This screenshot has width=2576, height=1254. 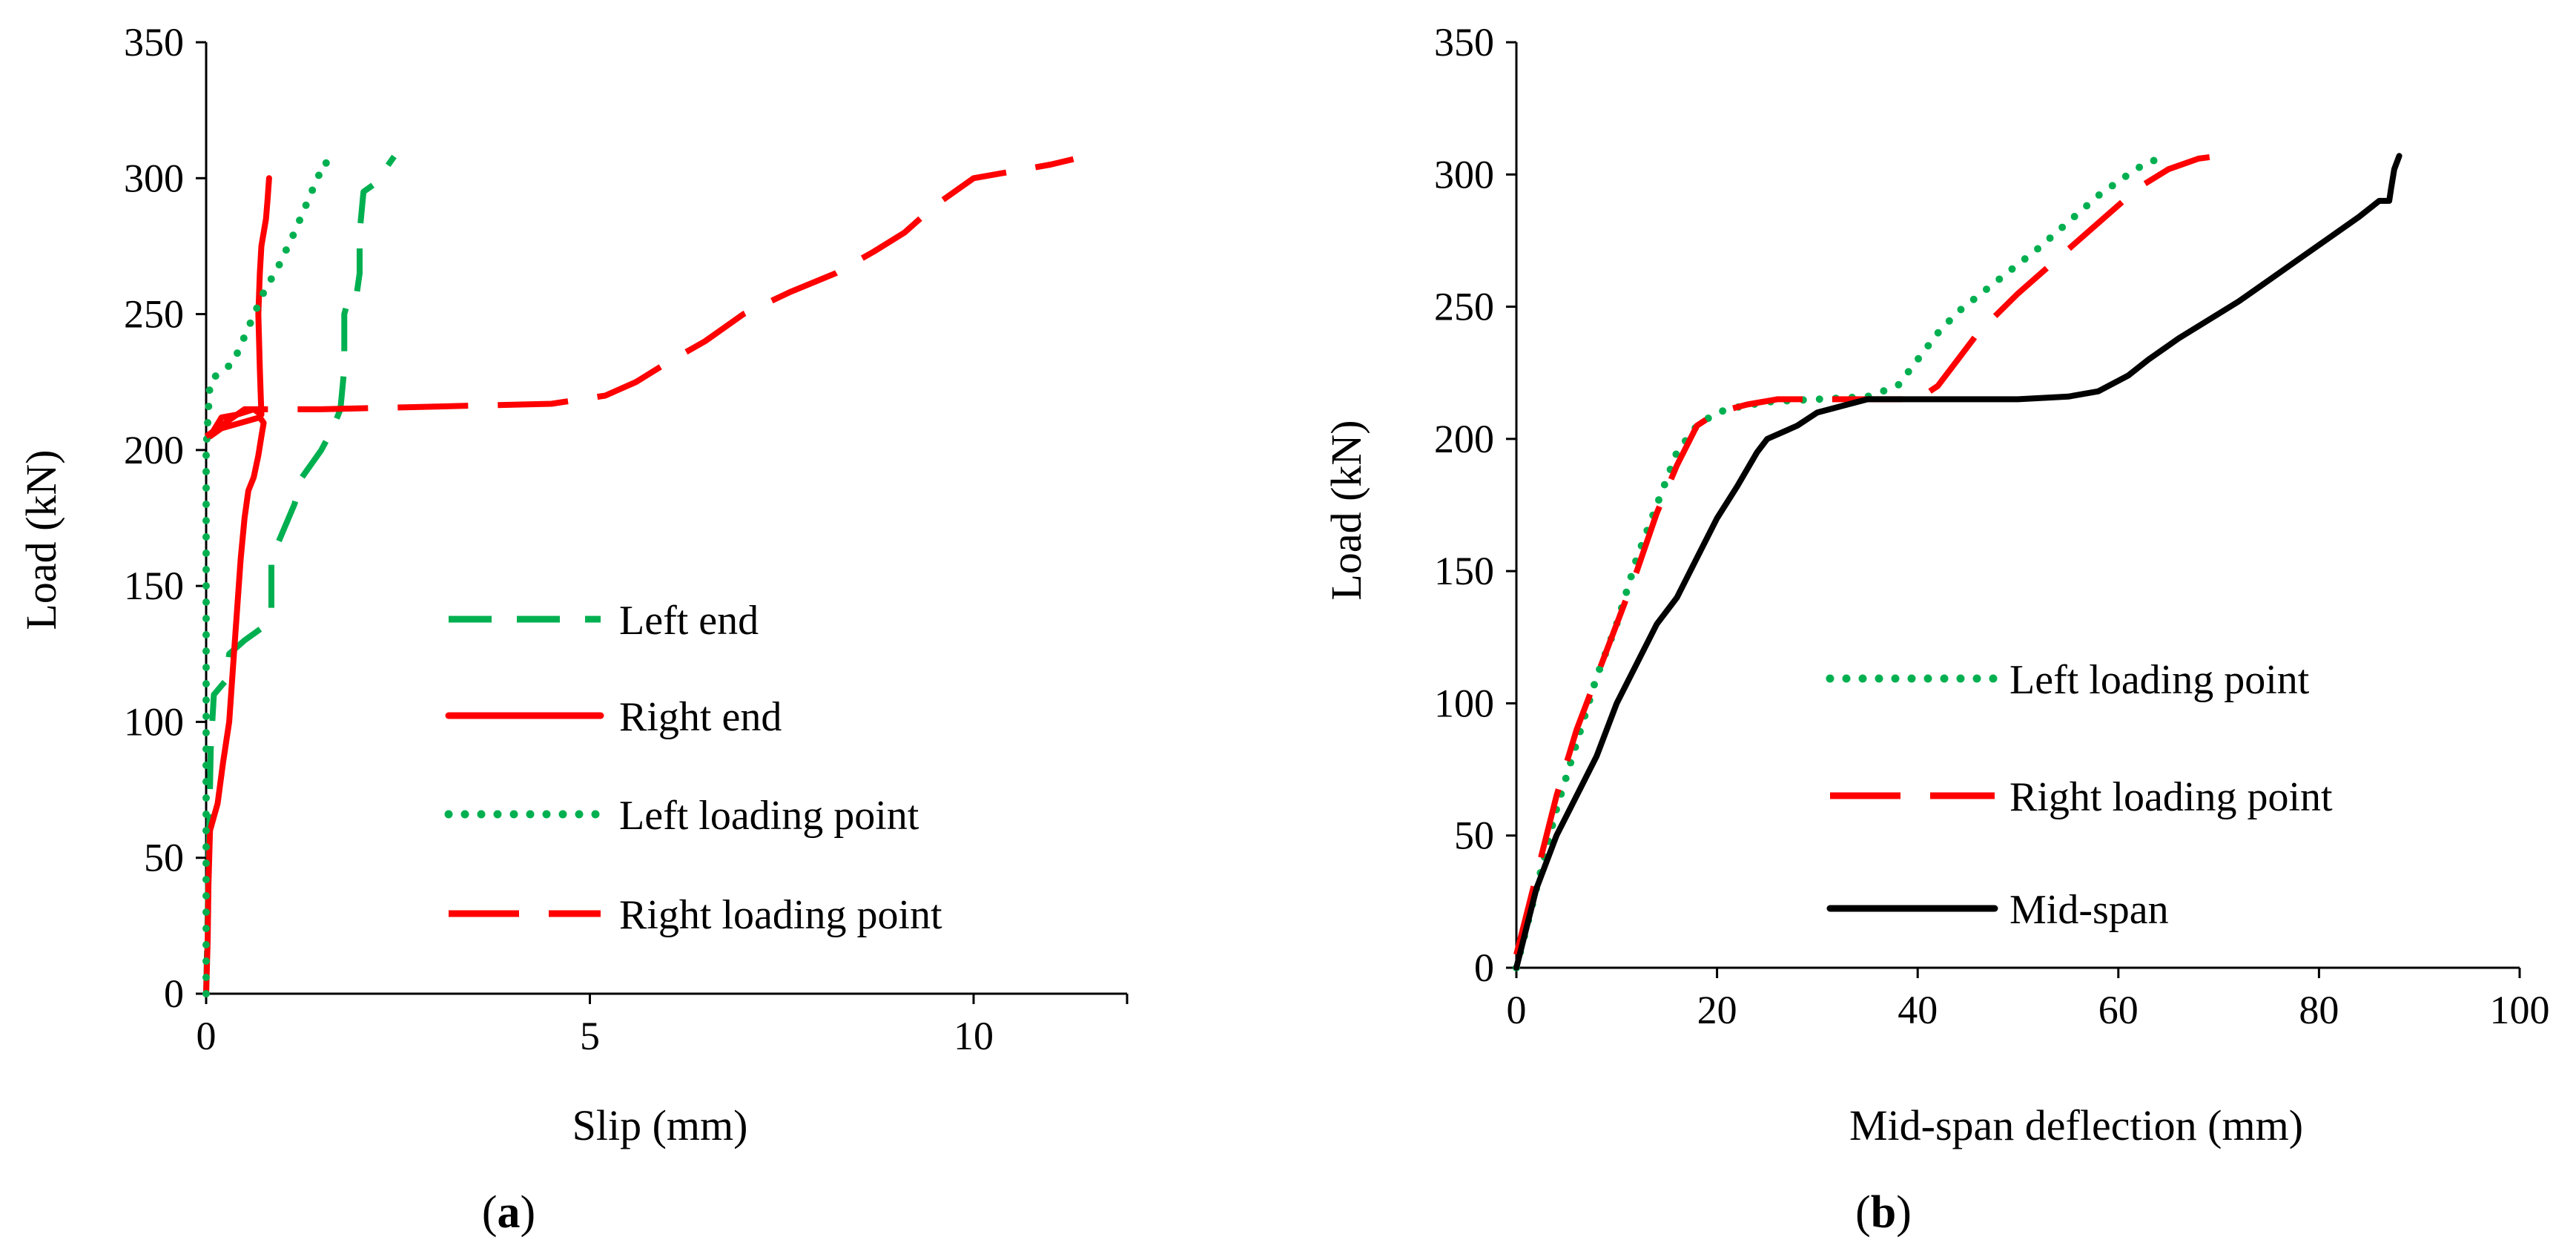 I want to click on chart-b-legend-label-mid-span: Mid-span, so click(x=2089, y=910).